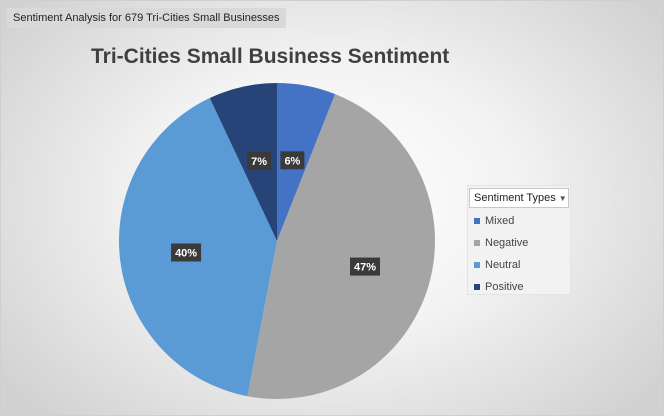 The image size is (664, 417). I want to click on data-label-mixed: 6%, so click(292, 160).